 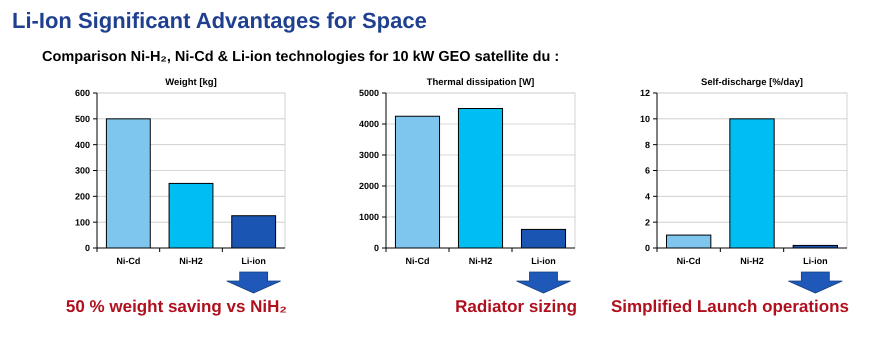 I want to click on text: 50 % weight saving vs NiH₂, so click(x=176, y=306).